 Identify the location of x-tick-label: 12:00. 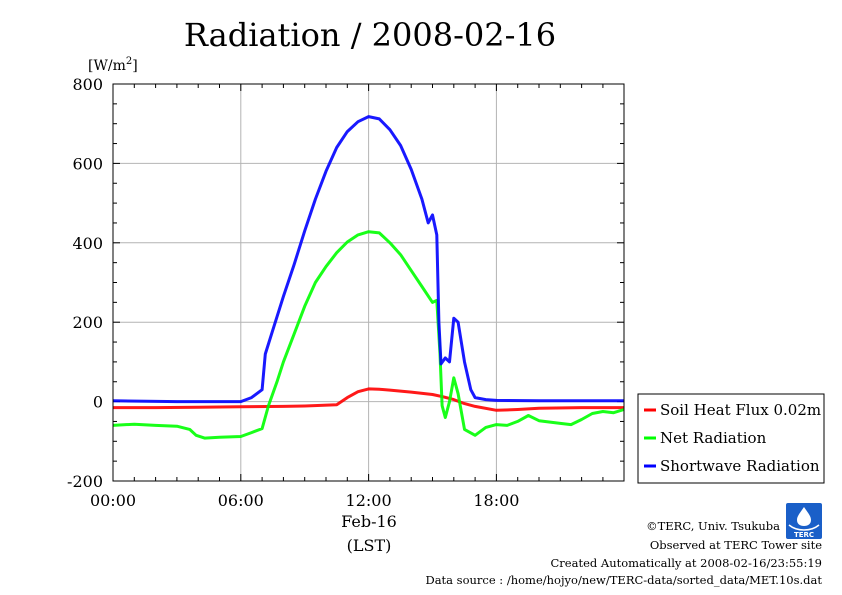
(369, 500).